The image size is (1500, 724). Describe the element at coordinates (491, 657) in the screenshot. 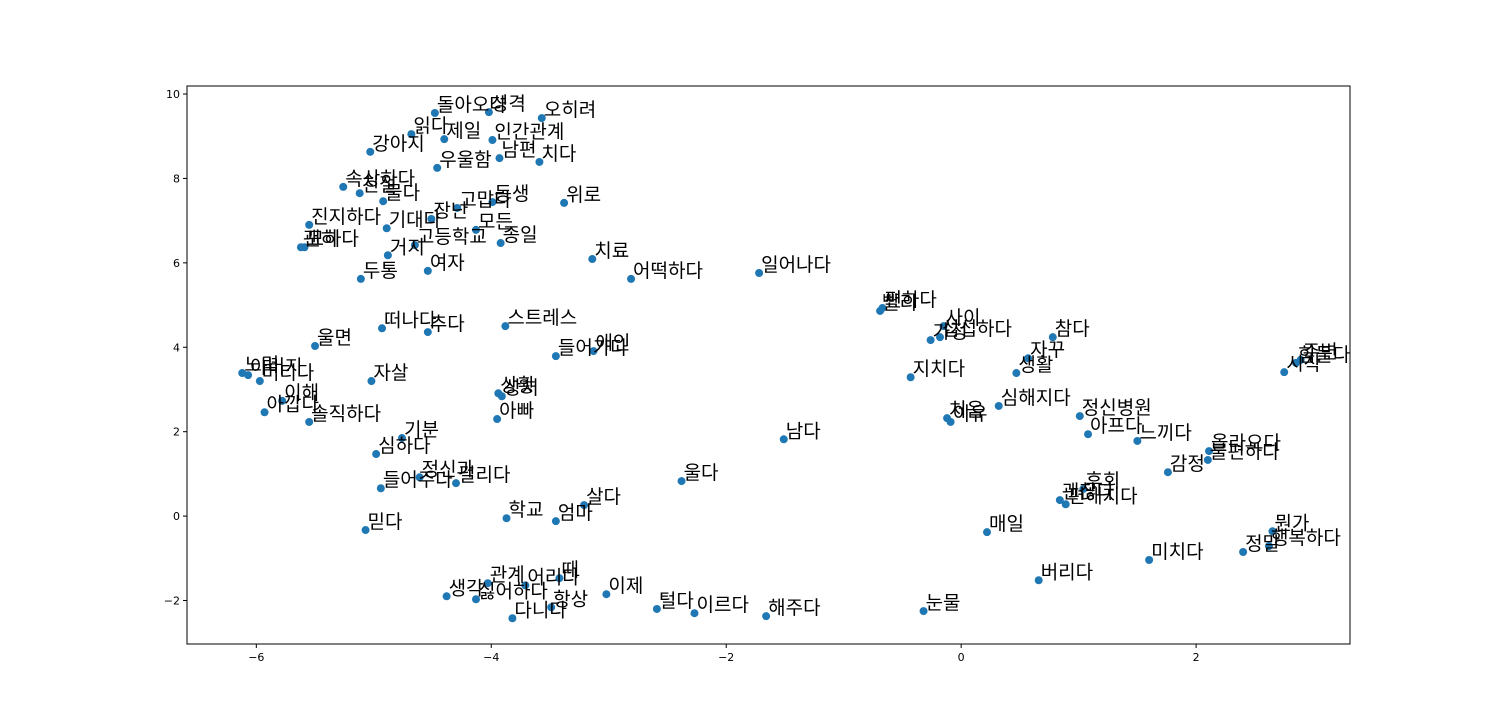

I see `x-tick-label: −4` at that location.